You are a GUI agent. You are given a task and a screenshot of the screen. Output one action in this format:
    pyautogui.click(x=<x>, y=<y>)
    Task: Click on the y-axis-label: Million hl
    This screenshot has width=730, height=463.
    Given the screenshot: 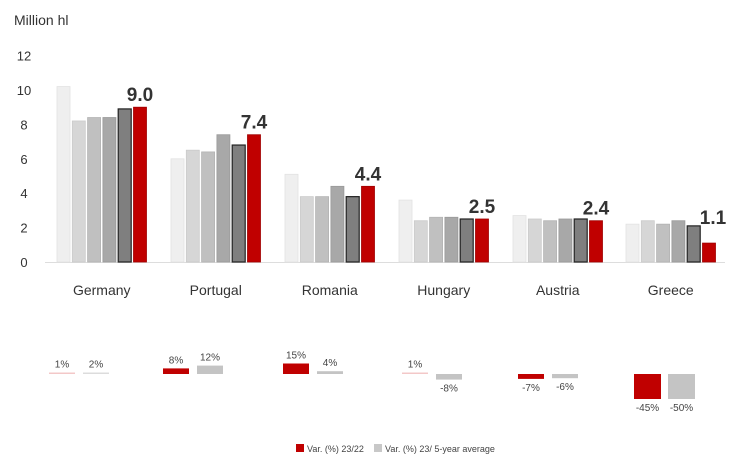 What is the action you would take?
    pyautogui.click(x=41, y=20)
    